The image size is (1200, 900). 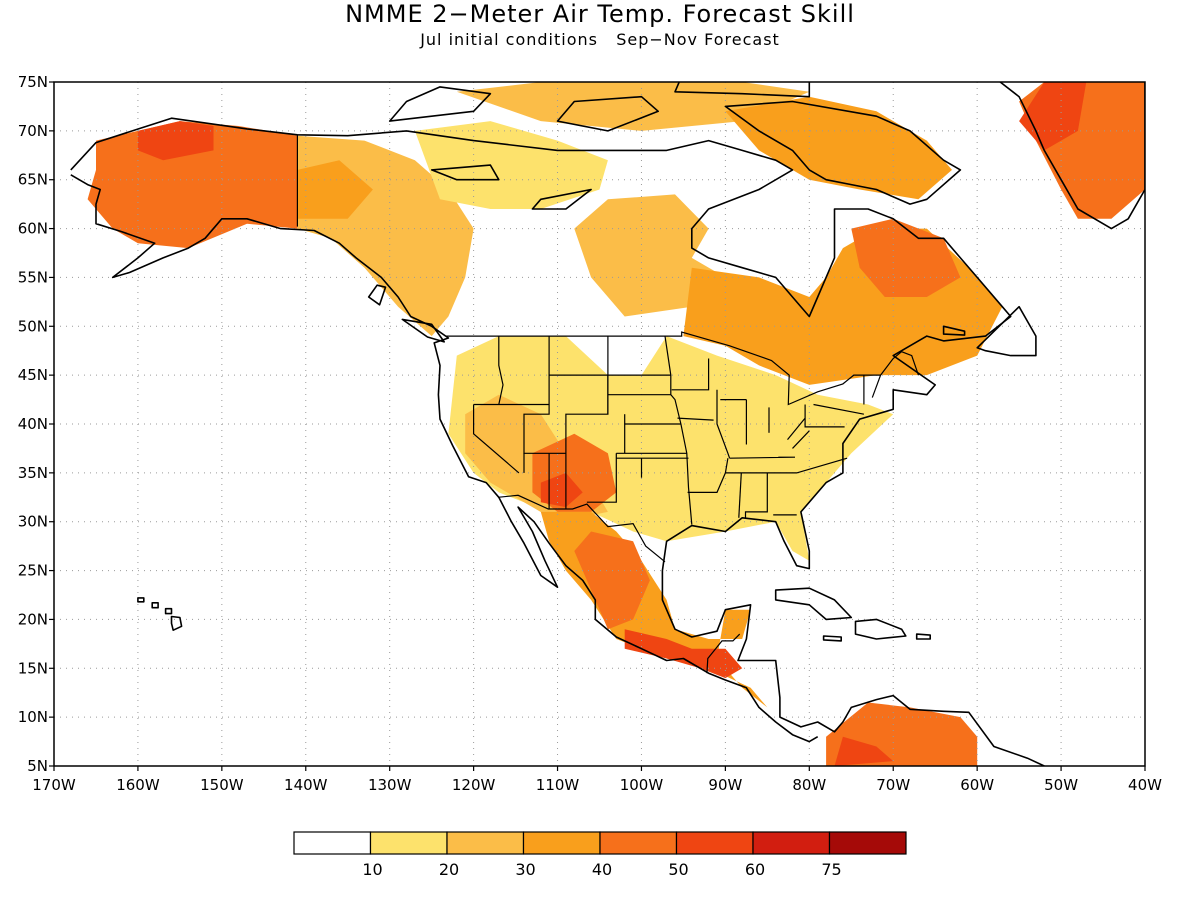 I want to click on lon-tick-label: 50W, so click(x=1061, y=785).